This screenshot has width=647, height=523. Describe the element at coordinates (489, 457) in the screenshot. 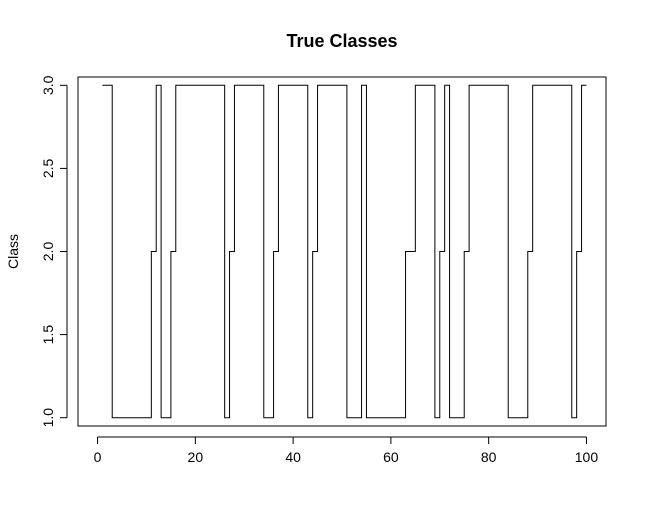

I see `x-tick-label: 80` at that location.